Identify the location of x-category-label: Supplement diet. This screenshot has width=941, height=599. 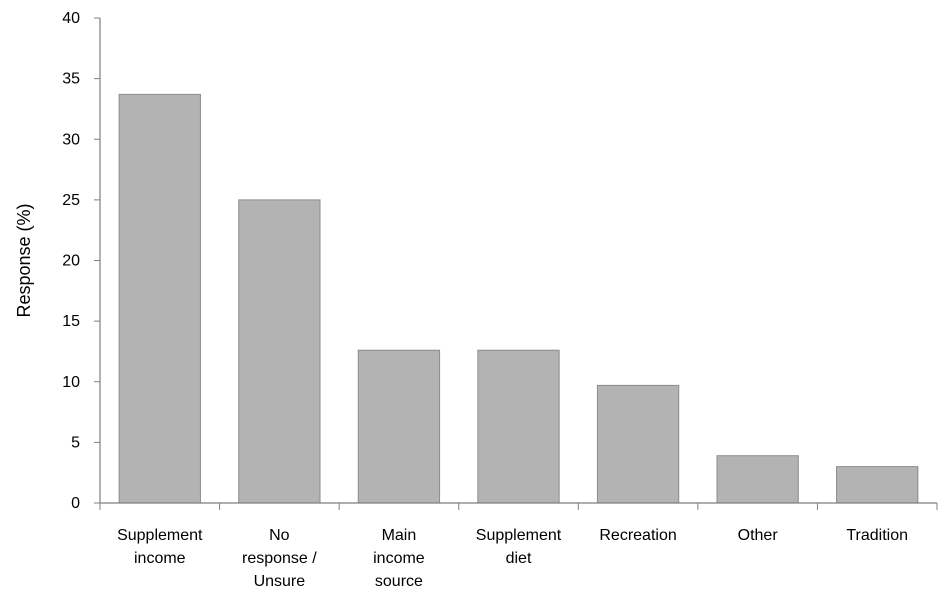
(519, 547).